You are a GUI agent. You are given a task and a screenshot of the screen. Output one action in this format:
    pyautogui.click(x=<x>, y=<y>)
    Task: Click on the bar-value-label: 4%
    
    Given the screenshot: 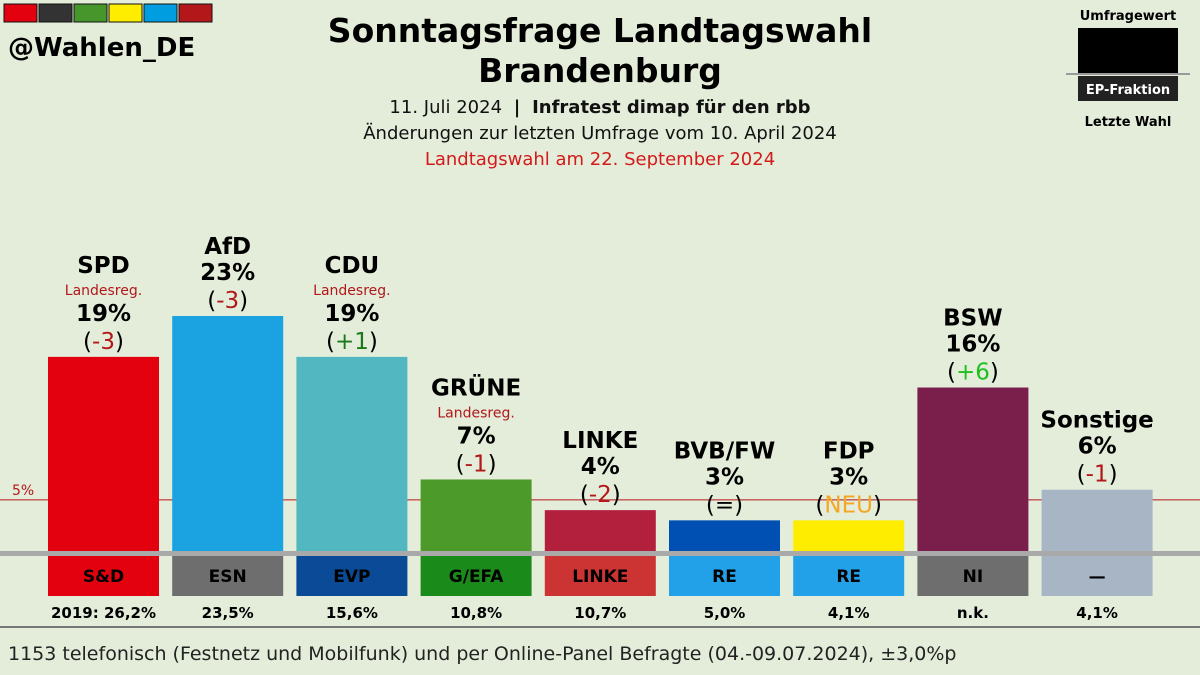 What is the action you would take?
    pyautogui.click(x=600, y=467)
    